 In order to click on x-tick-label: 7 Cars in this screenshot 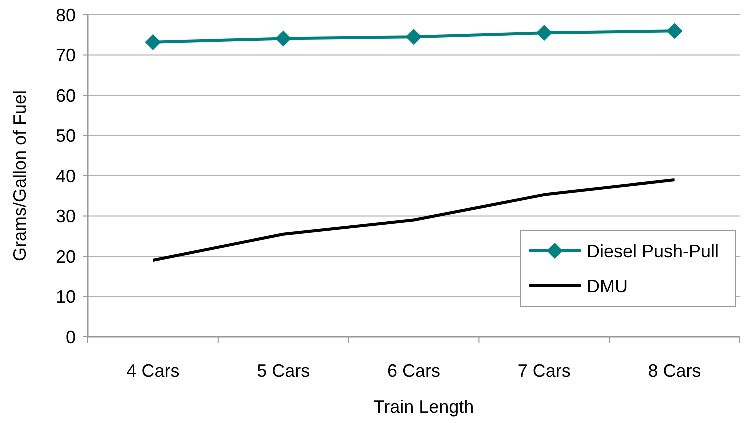, I will do `click(544, 371)`.